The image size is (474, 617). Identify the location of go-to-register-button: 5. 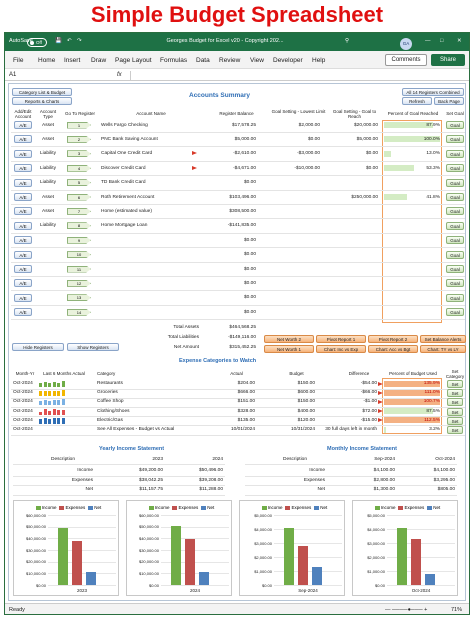
(79, 183).